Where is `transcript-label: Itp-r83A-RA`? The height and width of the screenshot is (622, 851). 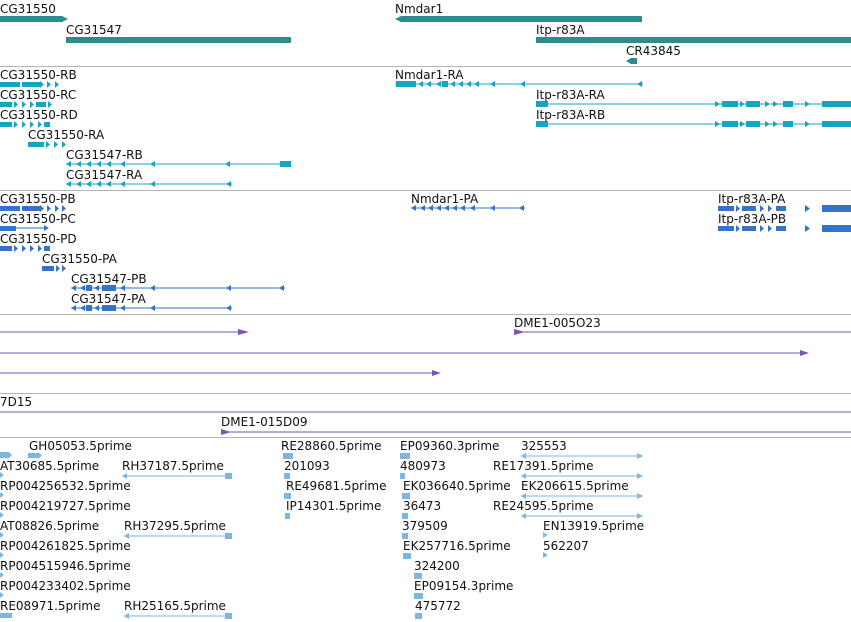 transcript-label: Itp-r83A-RA is located at coordinates (570, 95).